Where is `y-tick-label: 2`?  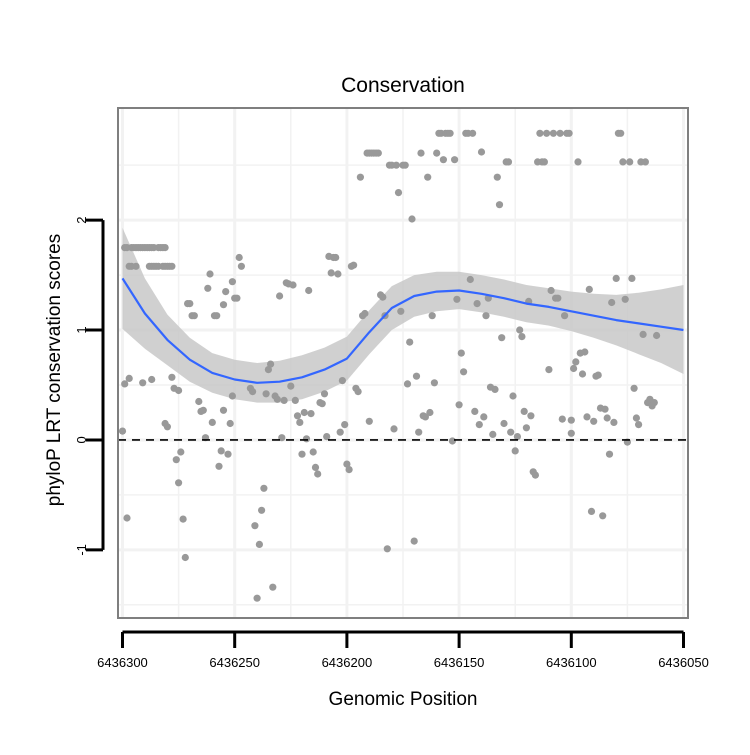 y-tick-label: 2 is located at coordinates (81, 219).